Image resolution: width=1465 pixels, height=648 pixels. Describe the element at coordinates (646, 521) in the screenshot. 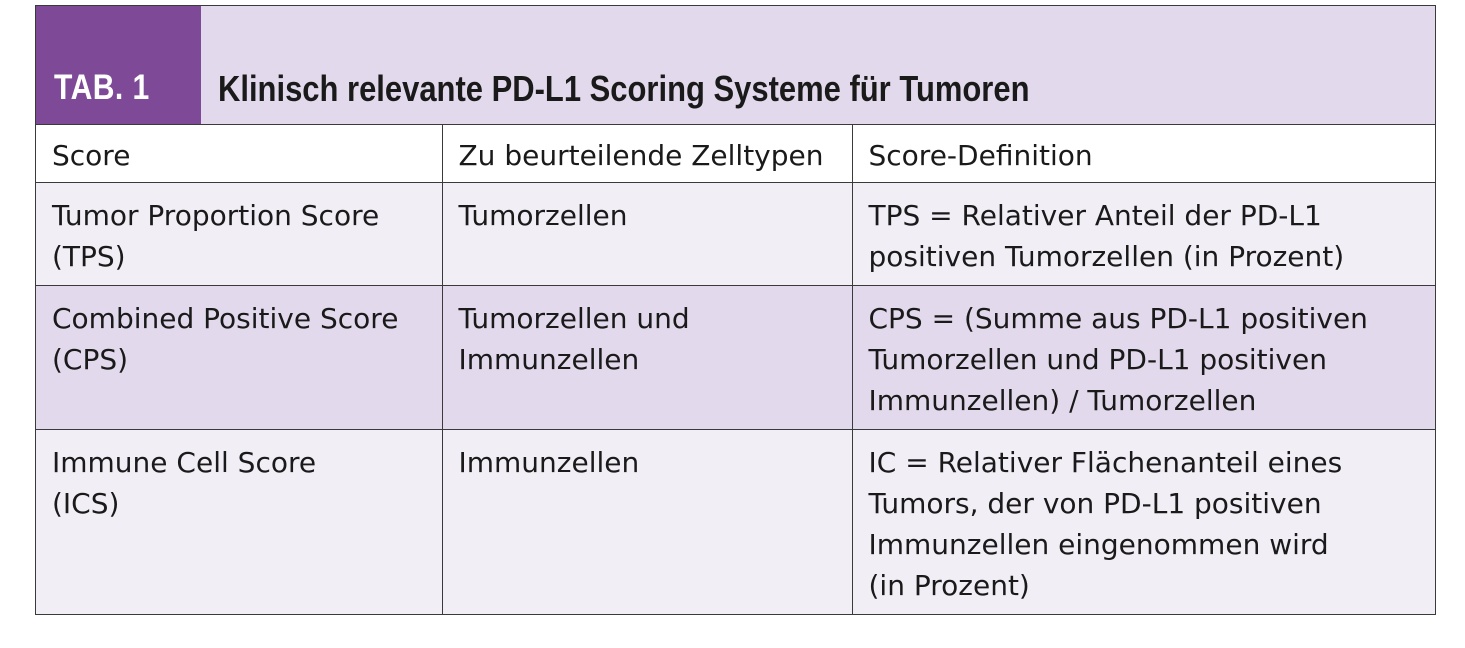

I see `cell-celltypes-ics: Immunzellen` at that location.